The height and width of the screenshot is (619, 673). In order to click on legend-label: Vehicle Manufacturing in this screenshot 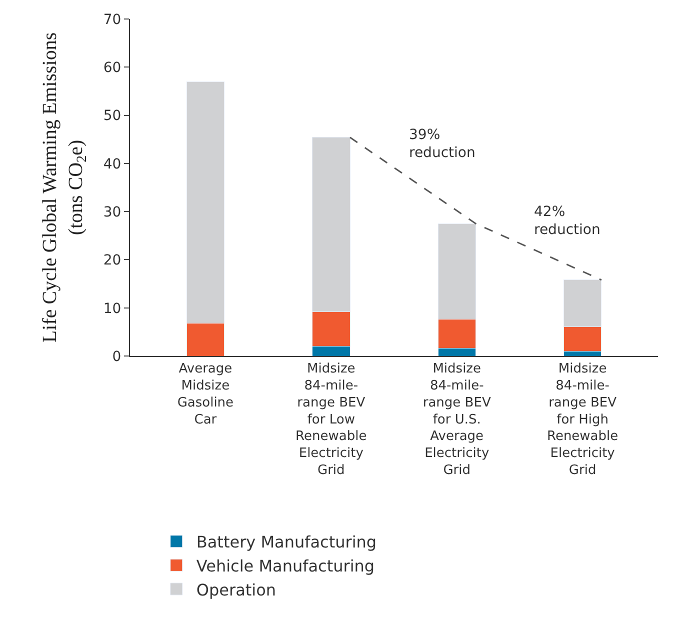, I will do `click(285, 566)`.